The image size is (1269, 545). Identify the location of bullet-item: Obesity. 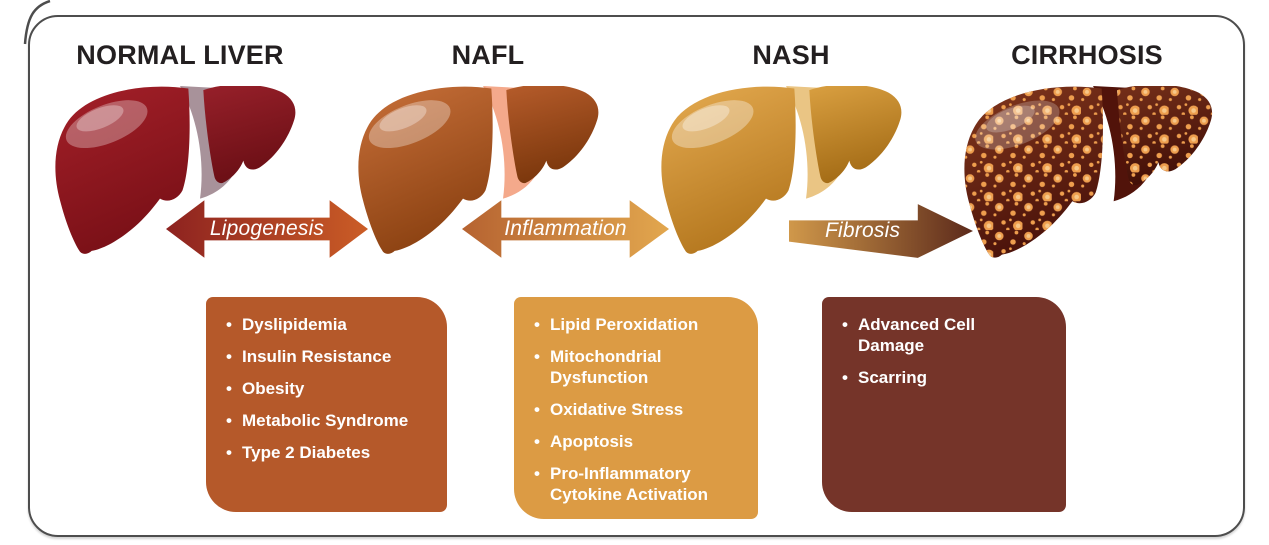
(330, 388).